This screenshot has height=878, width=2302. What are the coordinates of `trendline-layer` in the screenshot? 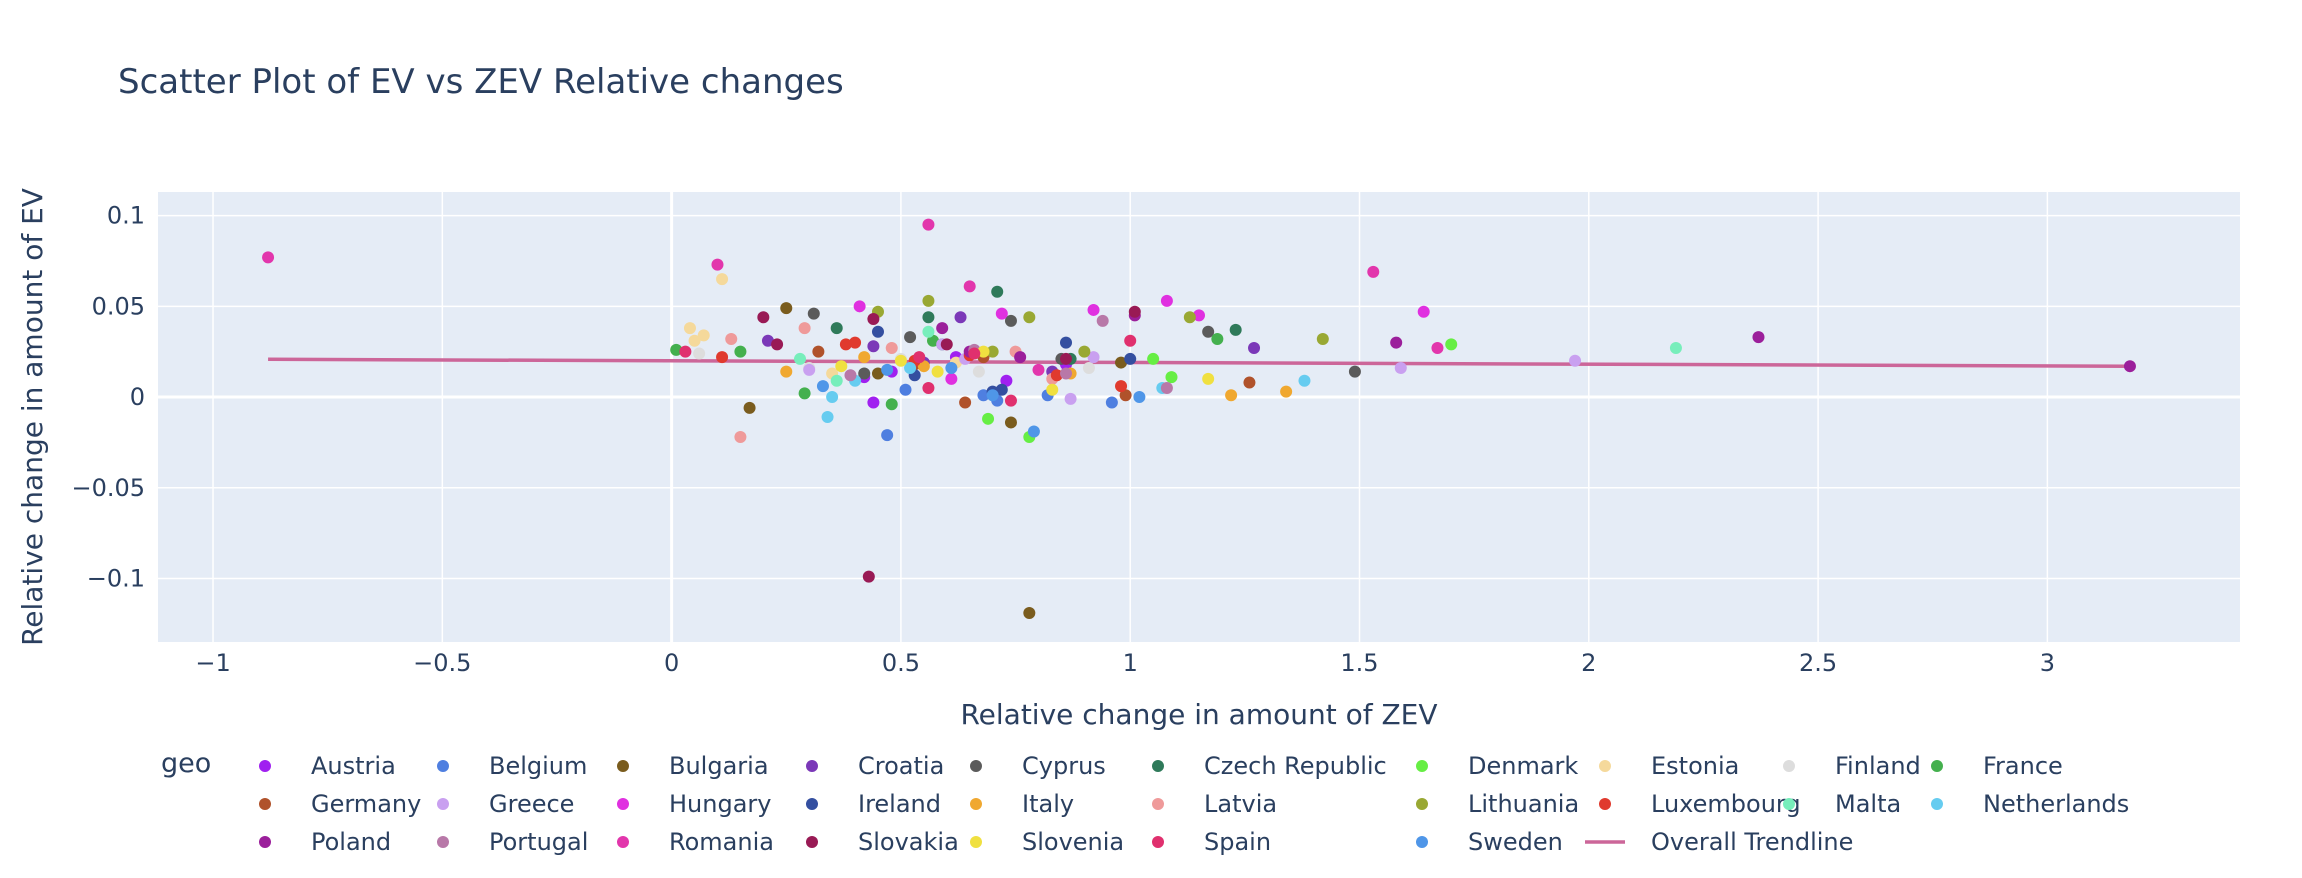 It's located at (1199, 362).